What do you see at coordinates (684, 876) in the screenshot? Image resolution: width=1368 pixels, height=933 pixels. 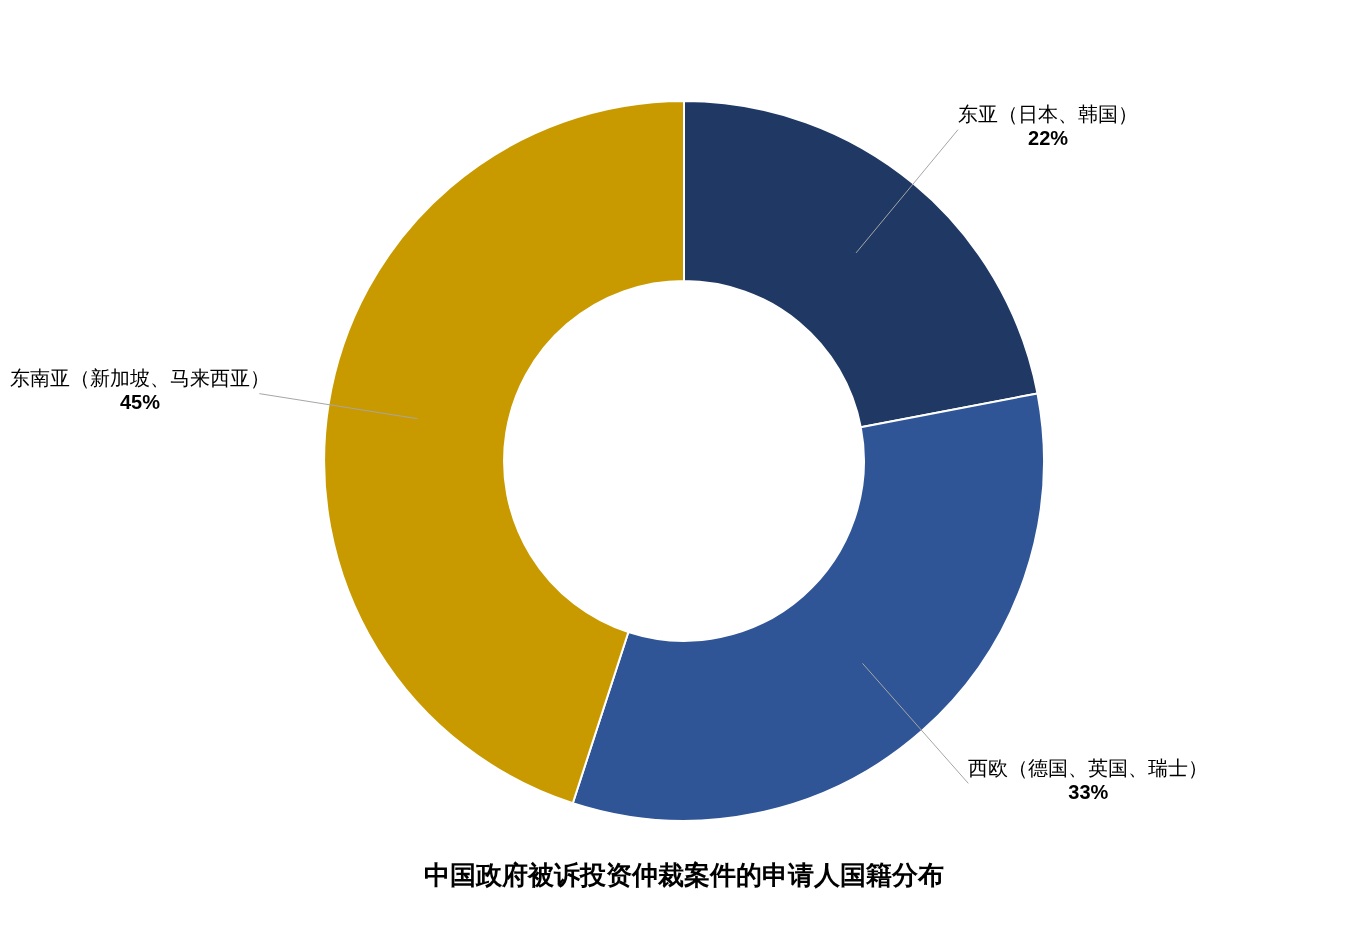 I see `text: 中国政府被诉投资仲裁案件的申请人国籍分布` at bounding box center [684, 876].